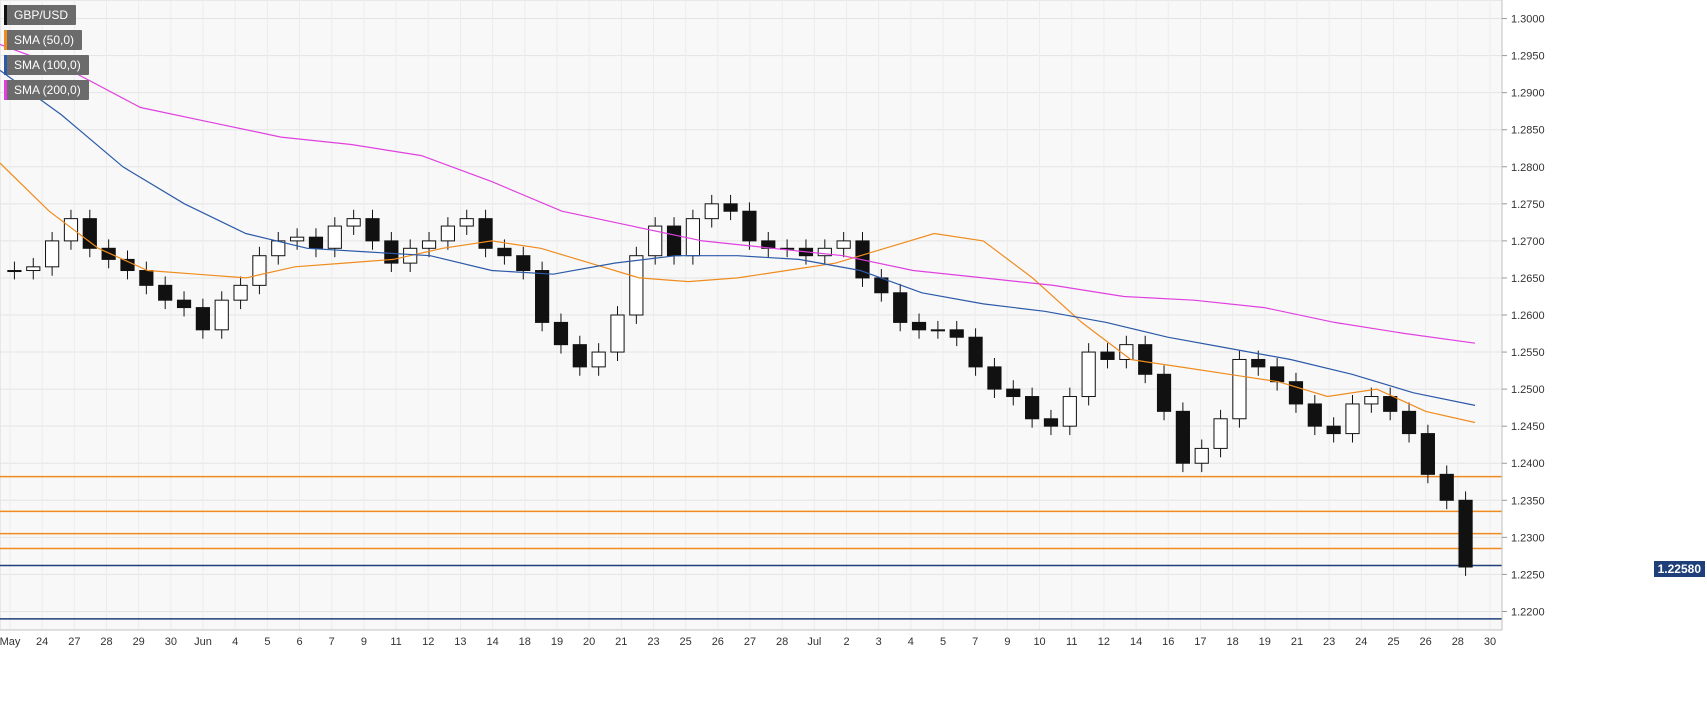 This screenshot has width=1707, height=712. What do you see at coordinates (1528, 427) in the screenshot?
I see `y-tick-label: 1.2450` at bounding box center [1528, 427].